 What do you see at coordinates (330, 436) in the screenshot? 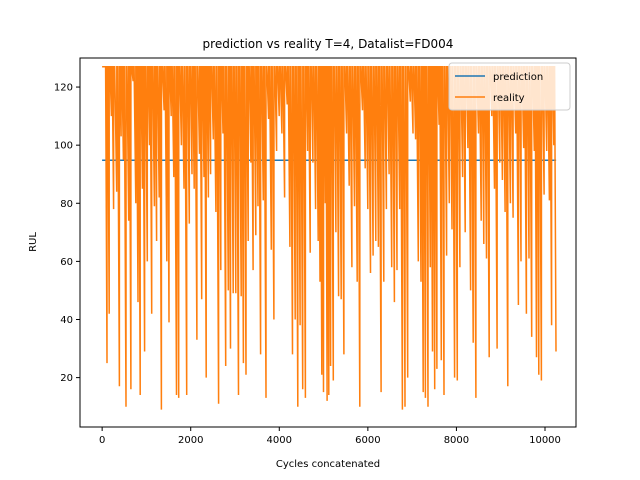
I see `x-axis: 0 2000 4000 6000 8000 10000` at bounding box center [330, 436].